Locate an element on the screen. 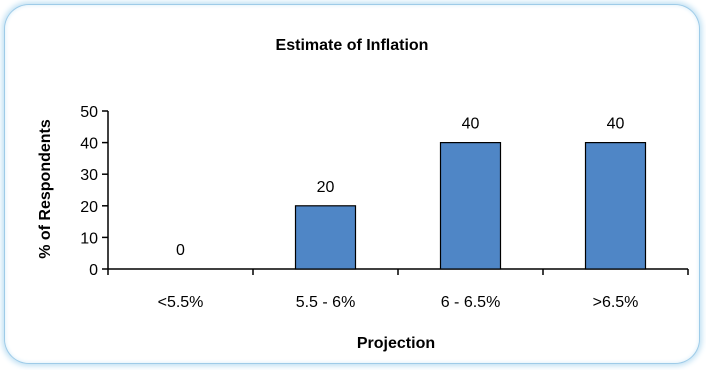 This screenshot has width=706, height=370. data-label: 0 is located at coordinates (180, 250).